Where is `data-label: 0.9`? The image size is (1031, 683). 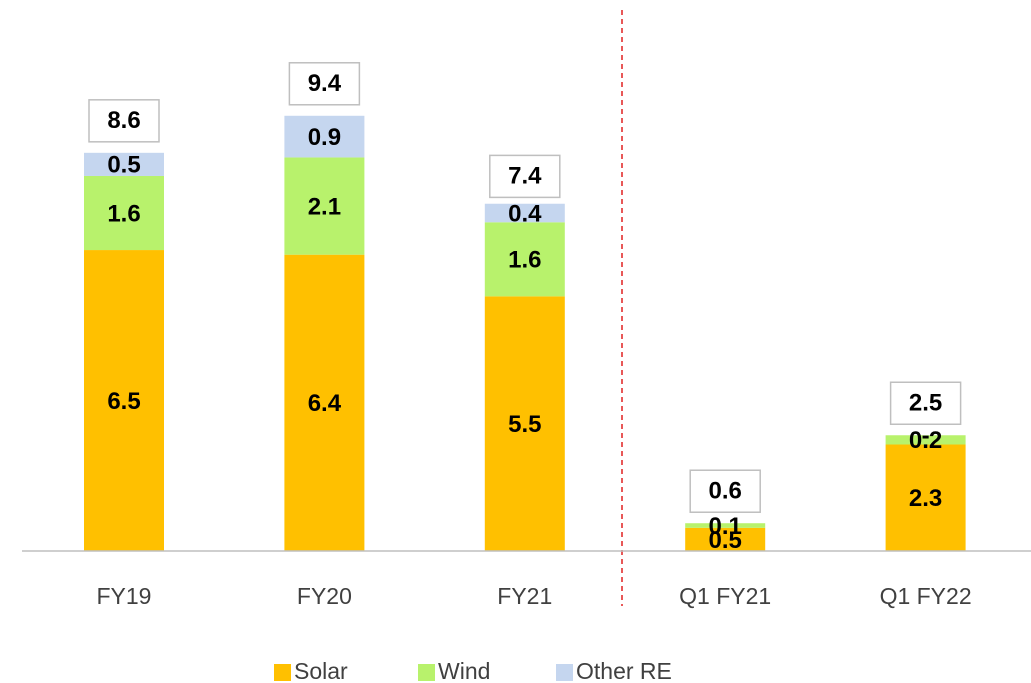 data-label: 0.9 is located at coordinates (324, 137).